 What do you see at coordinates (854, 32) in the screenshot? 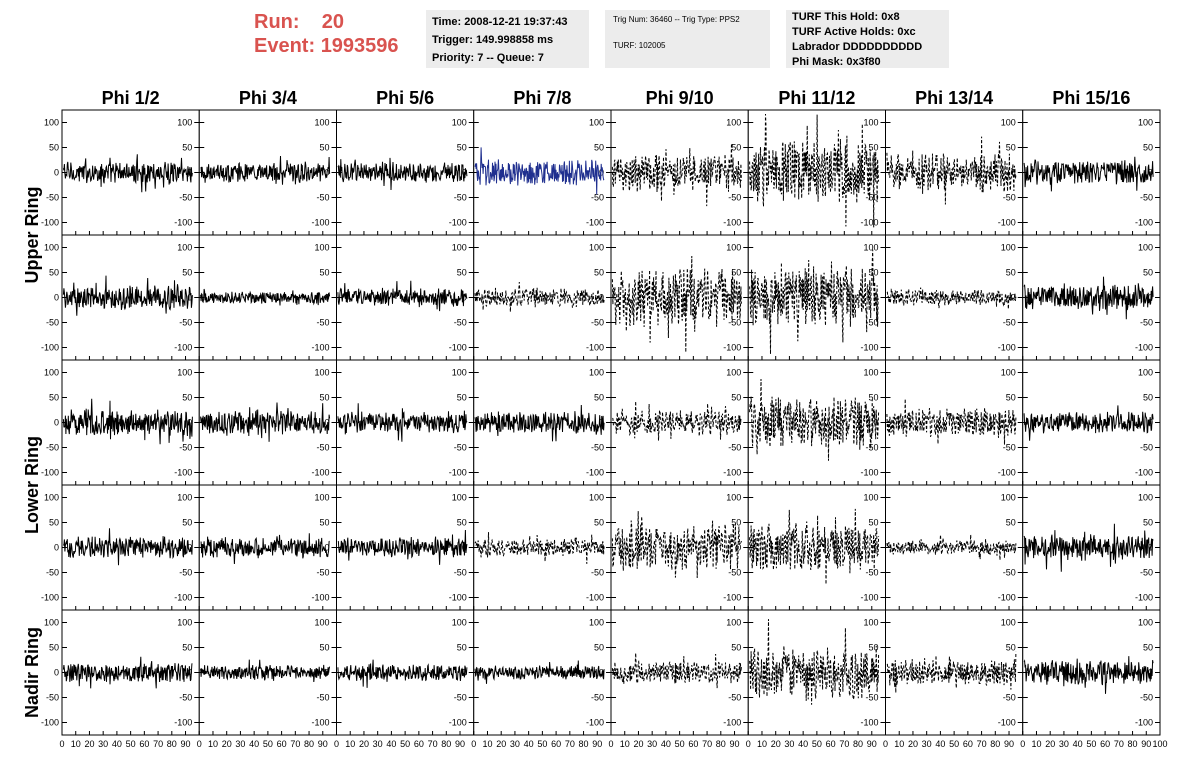
I see `turf-active-holds-text: TURF Active Holds: 0xc` at bounding box center [854, 32].